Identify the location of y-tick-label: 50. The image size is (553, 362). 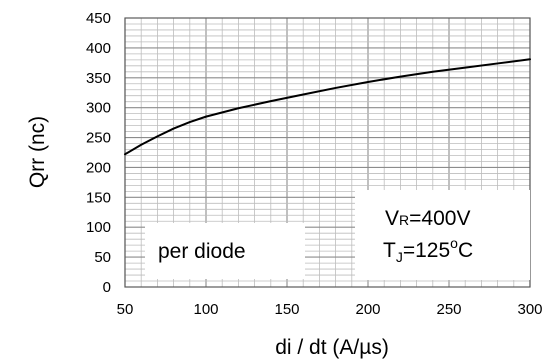
(102, 257).